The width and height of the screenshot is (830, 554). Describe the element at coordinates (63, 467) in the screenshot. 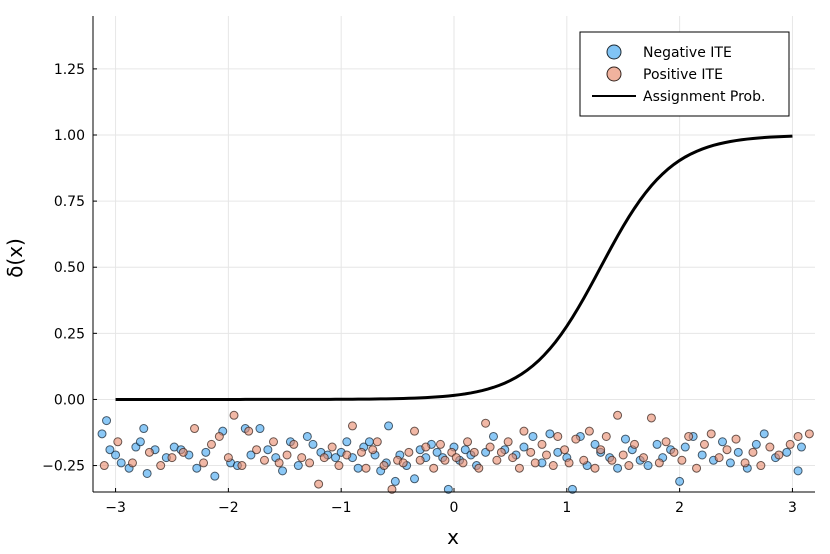

I see `y-tick-label: −0.25` at that location.